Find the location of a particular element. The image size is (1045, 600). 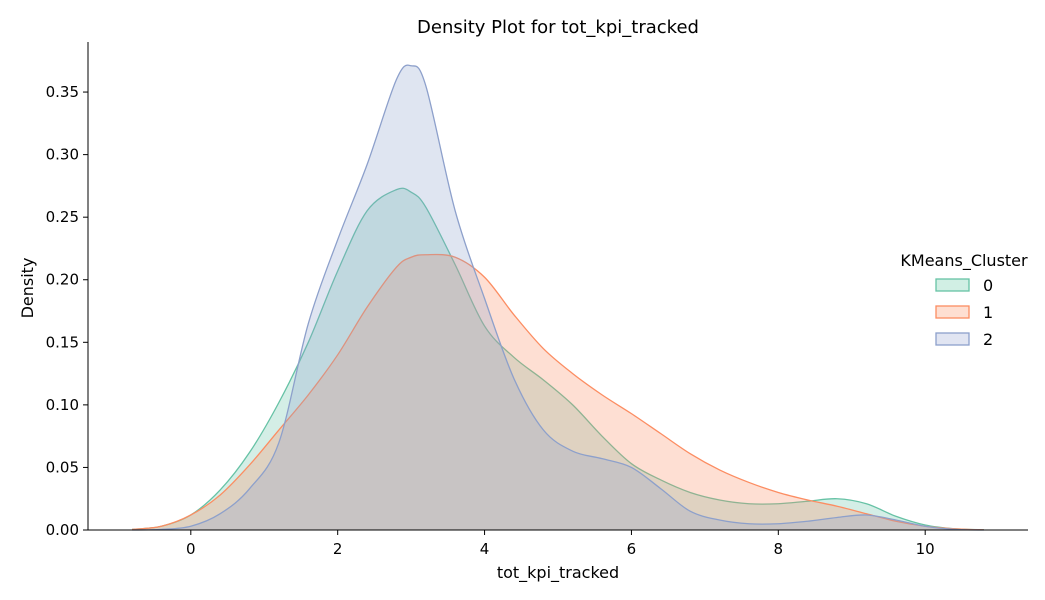

y-tick-label: 0.00 is located at coordinates (62, 530).